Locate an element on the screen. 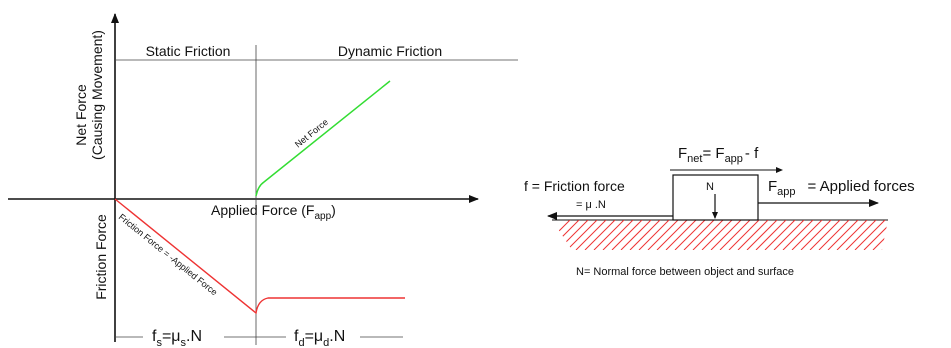 This screenshot has width=951, height=348. net-force-line is located at coordinates (323, 138).